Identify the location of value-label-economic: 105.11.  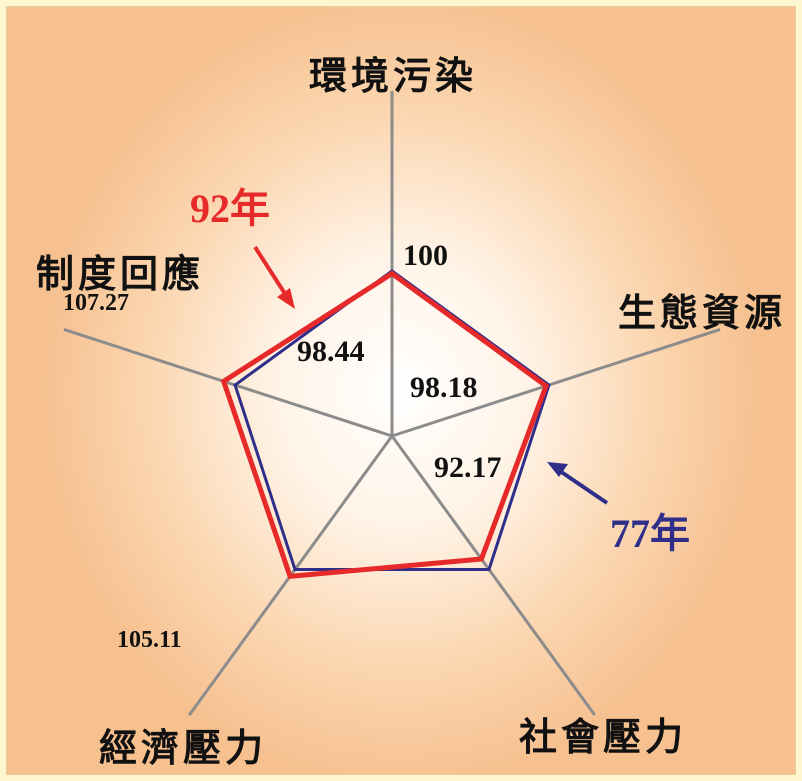
(149, 640).